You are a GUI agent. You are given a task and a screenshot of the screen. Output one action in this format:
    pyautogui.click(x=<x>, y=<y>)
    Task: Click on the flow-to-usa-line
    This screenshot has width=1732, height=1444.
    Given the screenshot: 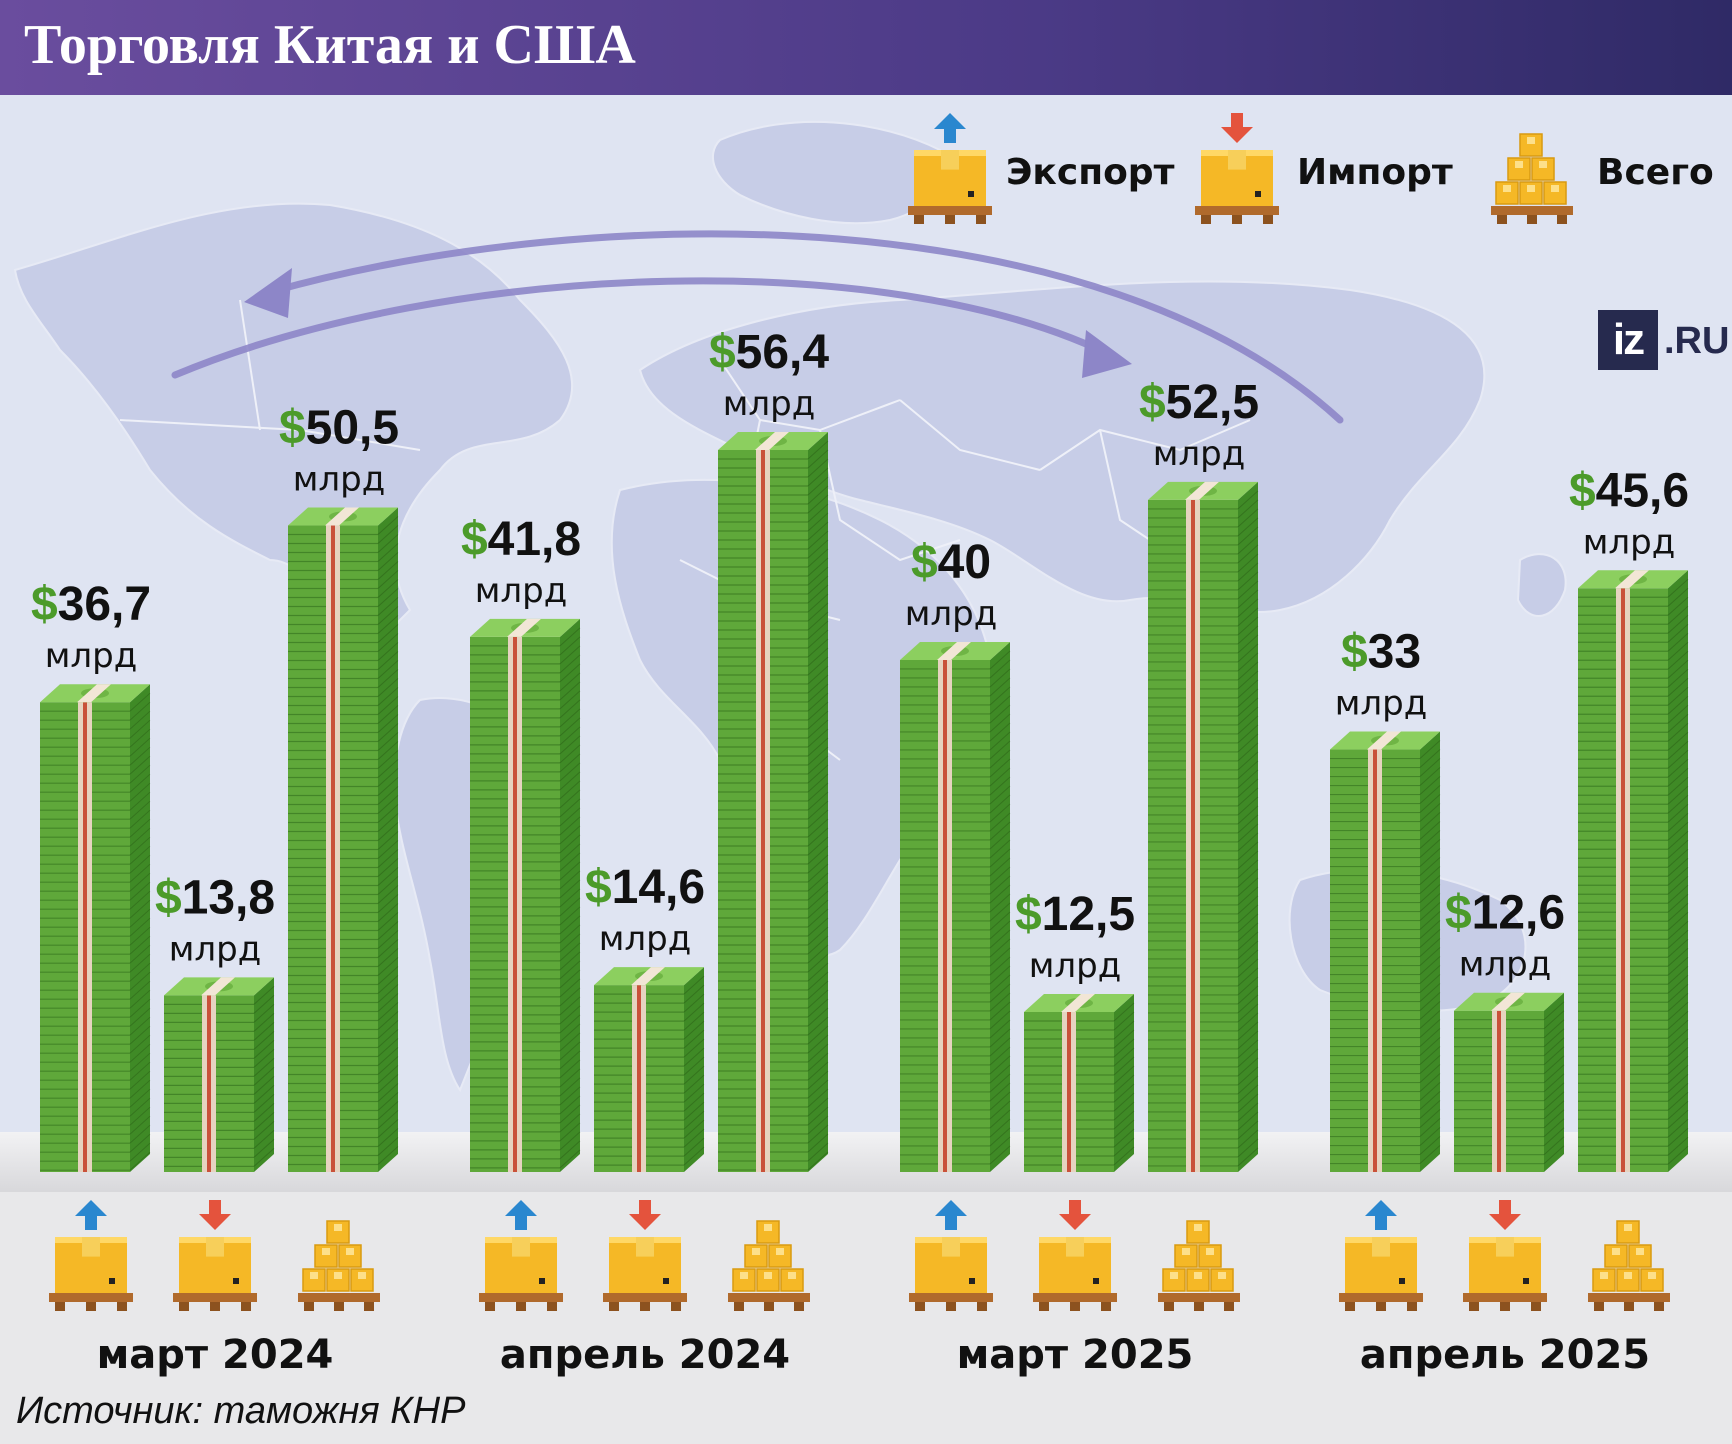 What is the action you would take?
    pyautogui.click(x=805, y=327)
    